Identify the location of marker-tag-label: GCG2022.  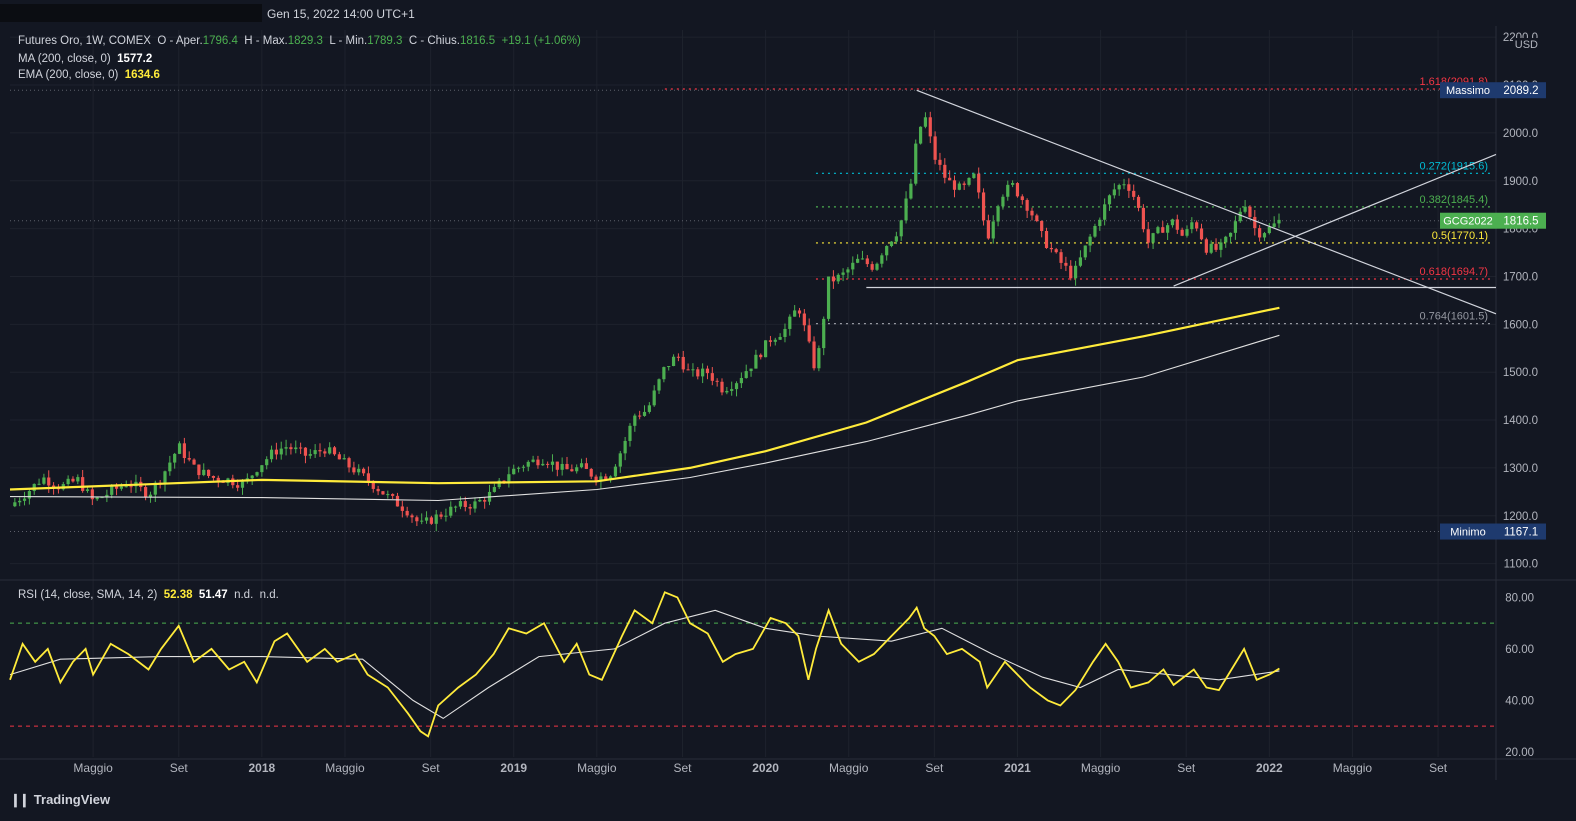
(1468, 222).